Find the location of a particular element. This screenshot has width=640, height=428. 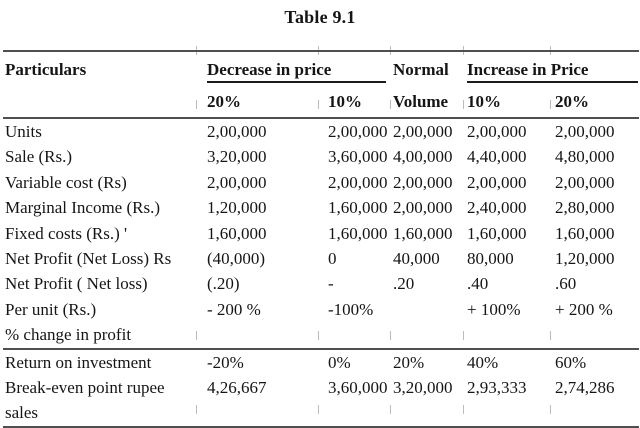

header-spacer is located at coordinates (105, 102).